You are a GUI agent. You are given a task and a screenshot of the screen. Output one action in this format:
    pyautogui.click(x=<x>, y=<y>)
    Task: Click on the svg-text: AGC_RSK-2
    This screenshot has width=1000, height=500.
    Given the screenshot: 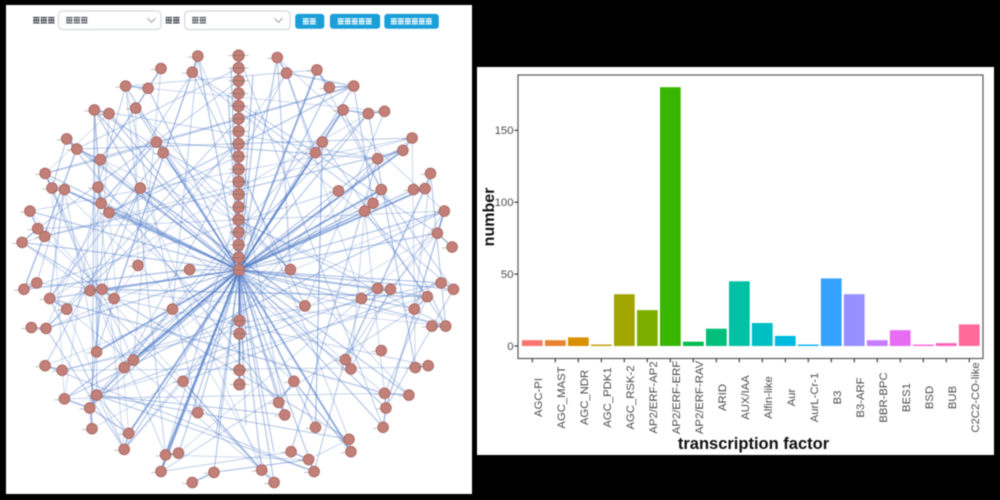 What is the action you would take?
    pyautogui.click(x=631, y=397)
    